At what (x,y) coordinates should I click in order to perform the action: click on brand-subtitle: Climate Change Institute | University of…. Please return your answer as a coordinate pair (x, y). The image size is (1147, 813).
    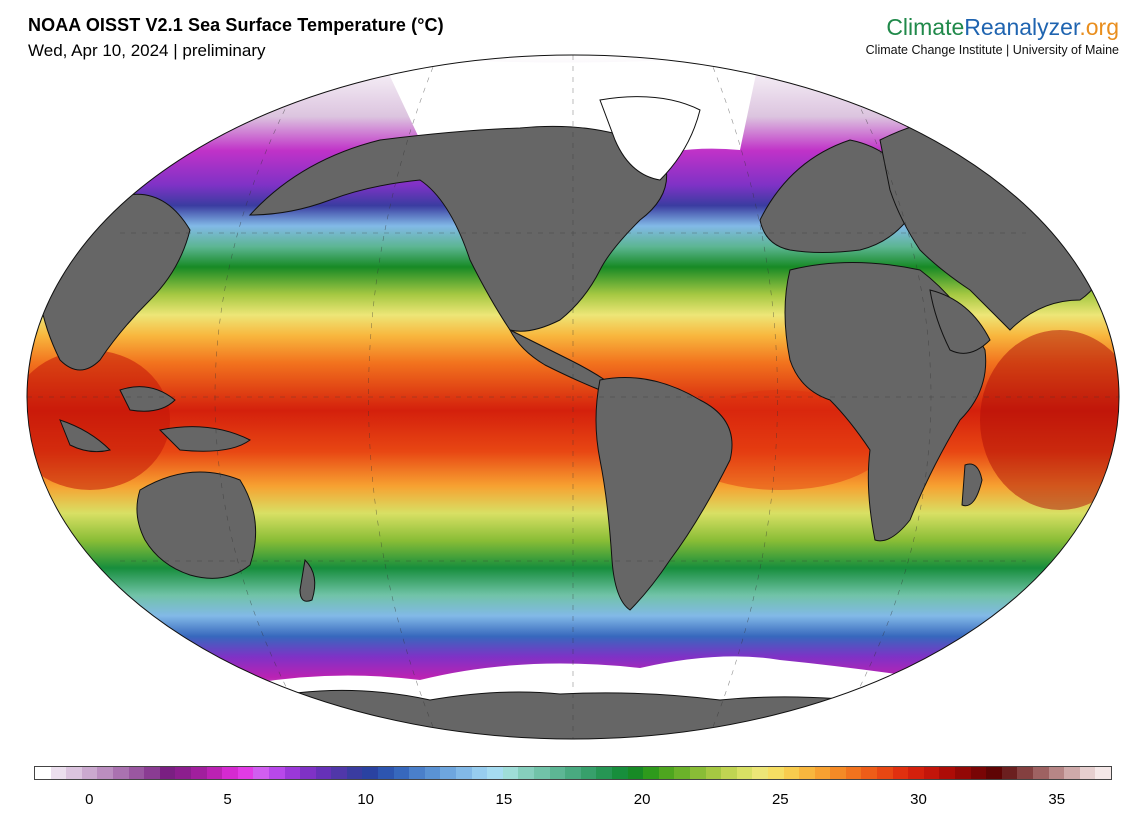
    Looking at the image, I should click on (992, 50).